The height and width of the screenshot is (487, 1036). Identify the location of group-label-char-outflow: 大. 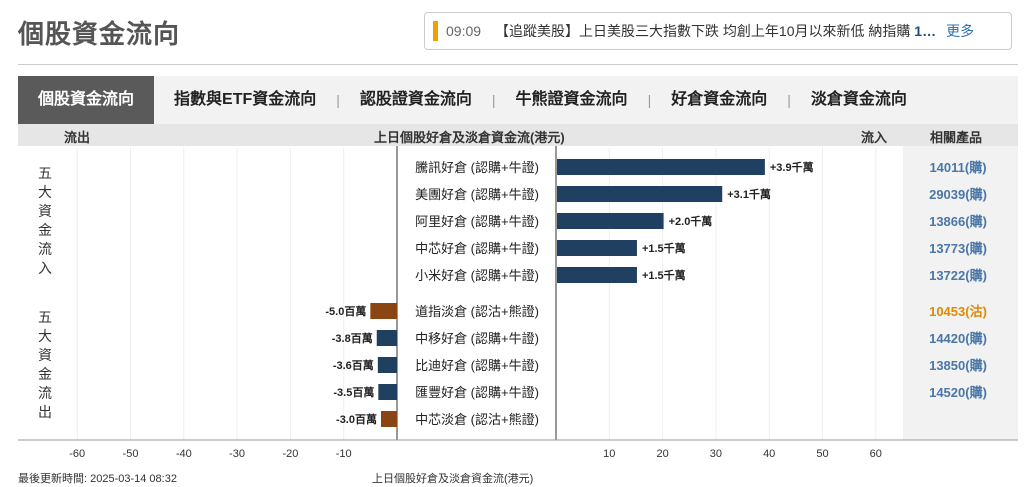
(45, 336).